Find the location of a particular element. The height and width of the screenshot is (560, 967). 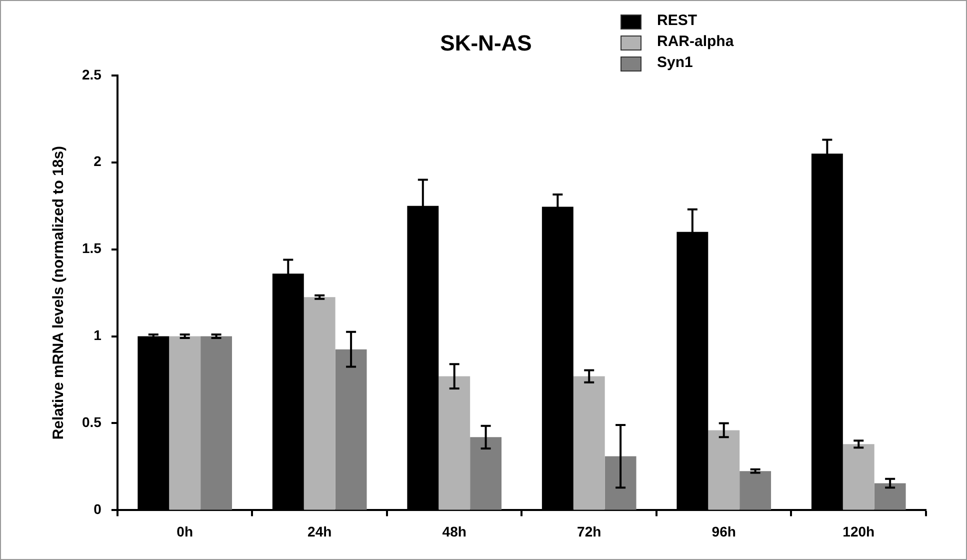

legend-label: REST is located at coordinates (677, 21).